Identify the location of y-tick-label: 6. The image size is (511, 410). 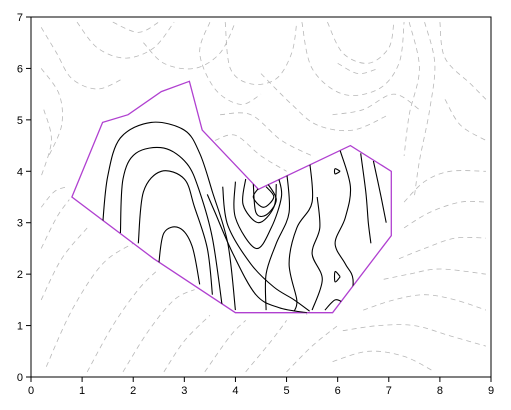
(20, 69).